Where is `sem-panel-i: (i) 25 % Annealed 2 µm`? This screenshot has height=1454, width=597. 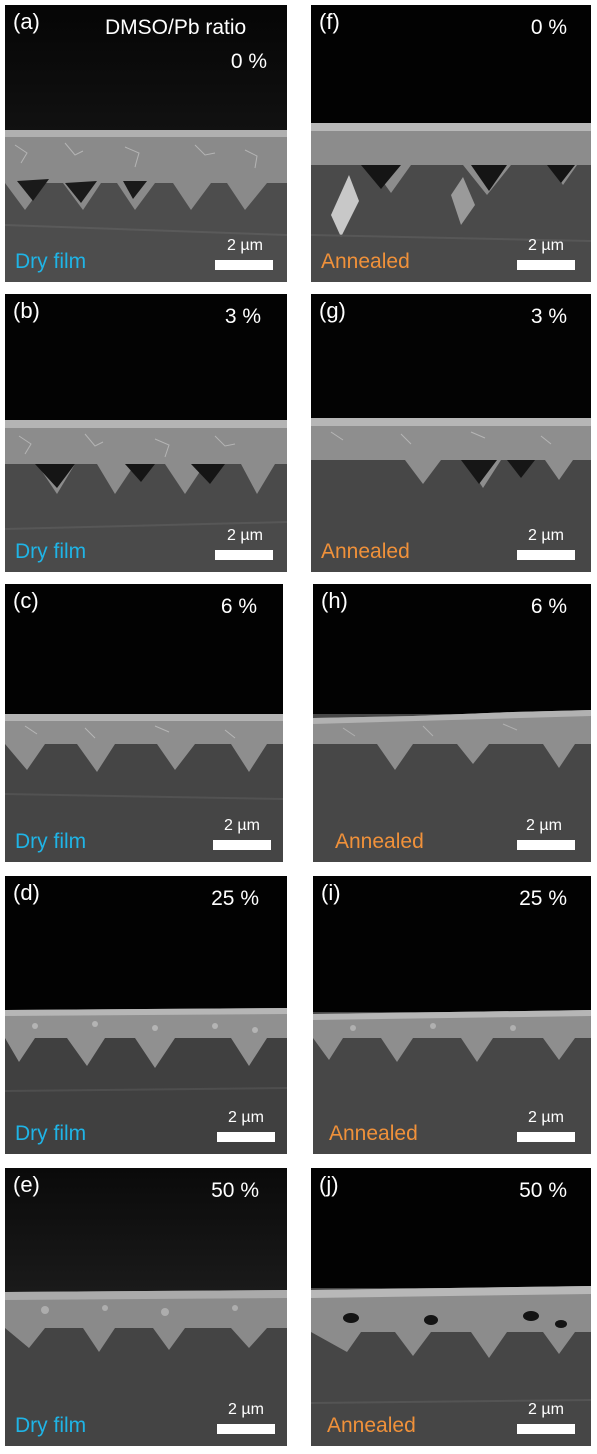
sem-panel-i: (i) 25 % Annealed 2 µm is located at coordinates (452, 1015).